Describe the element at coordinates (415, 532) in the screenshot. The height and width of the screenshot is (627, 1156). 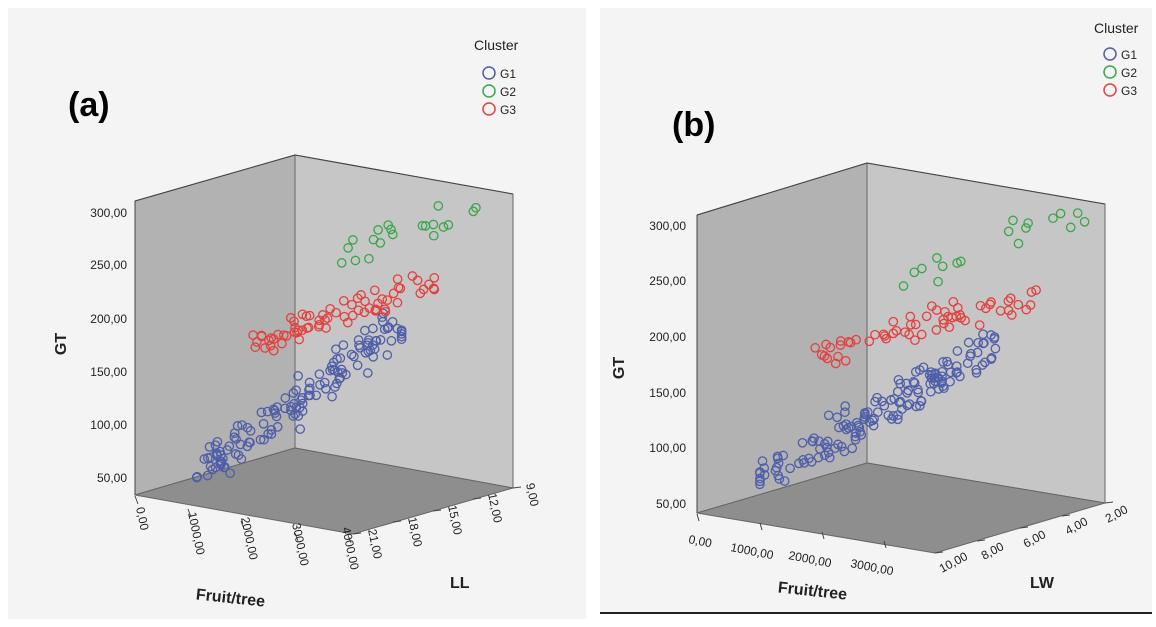
I see `y-tick-label: 18,00` at that location.